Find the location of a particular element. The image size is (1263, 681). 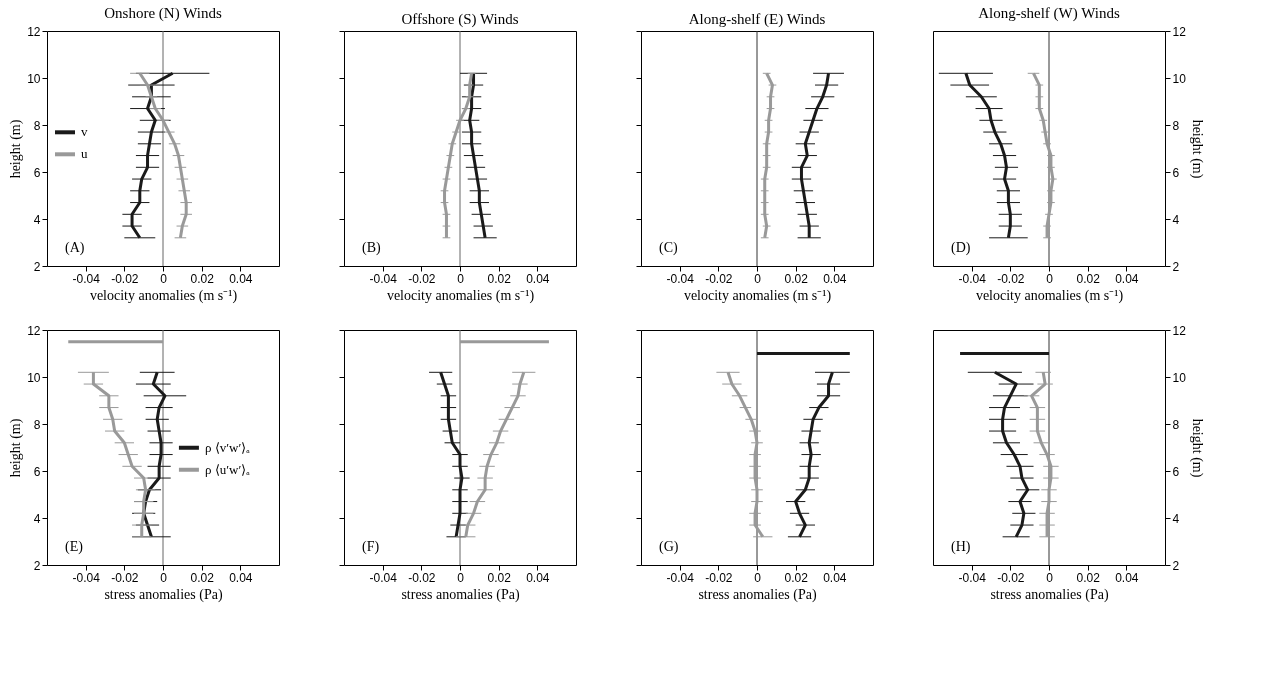

chart-title: Along-shelf (W) Winds is located at coordinates (1049, 13).